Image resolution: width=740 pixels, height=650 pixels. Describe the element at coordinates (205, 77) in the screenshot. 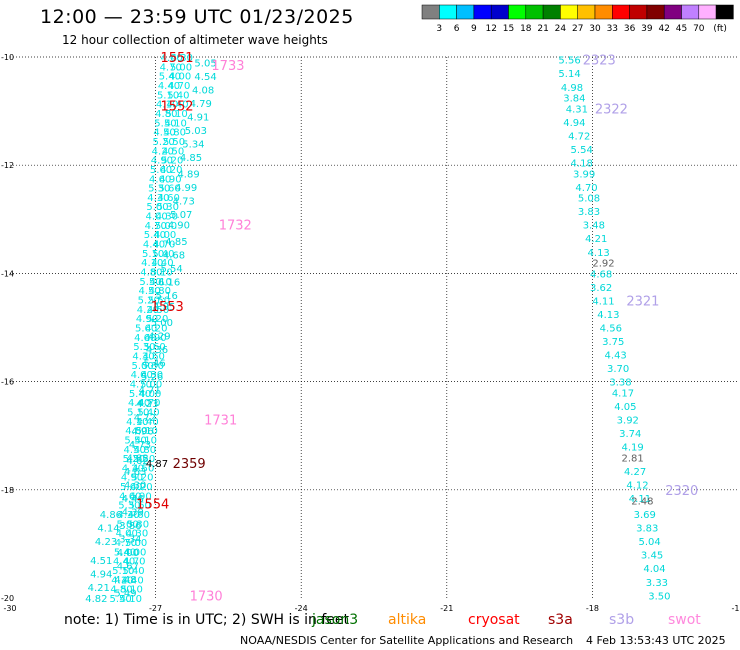

I see `wave-height-point: 4.54` at that location.